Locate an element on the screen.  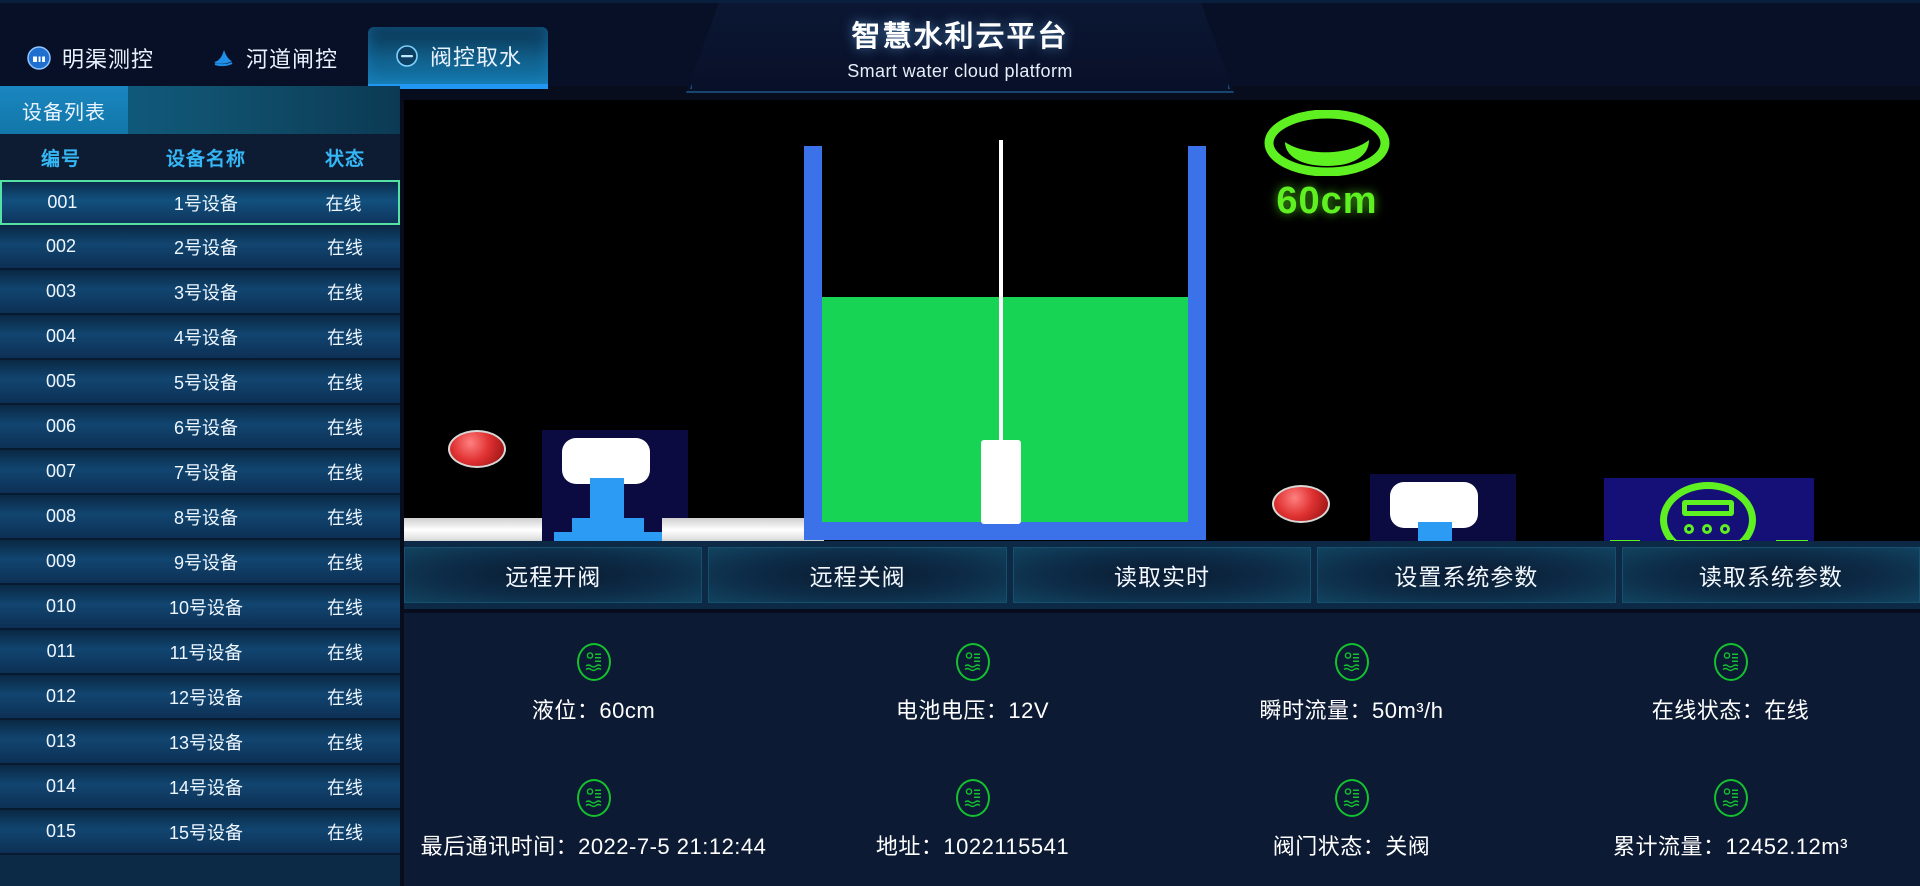
device-row-name: 7号设备 is located at coordinates (205, 472).